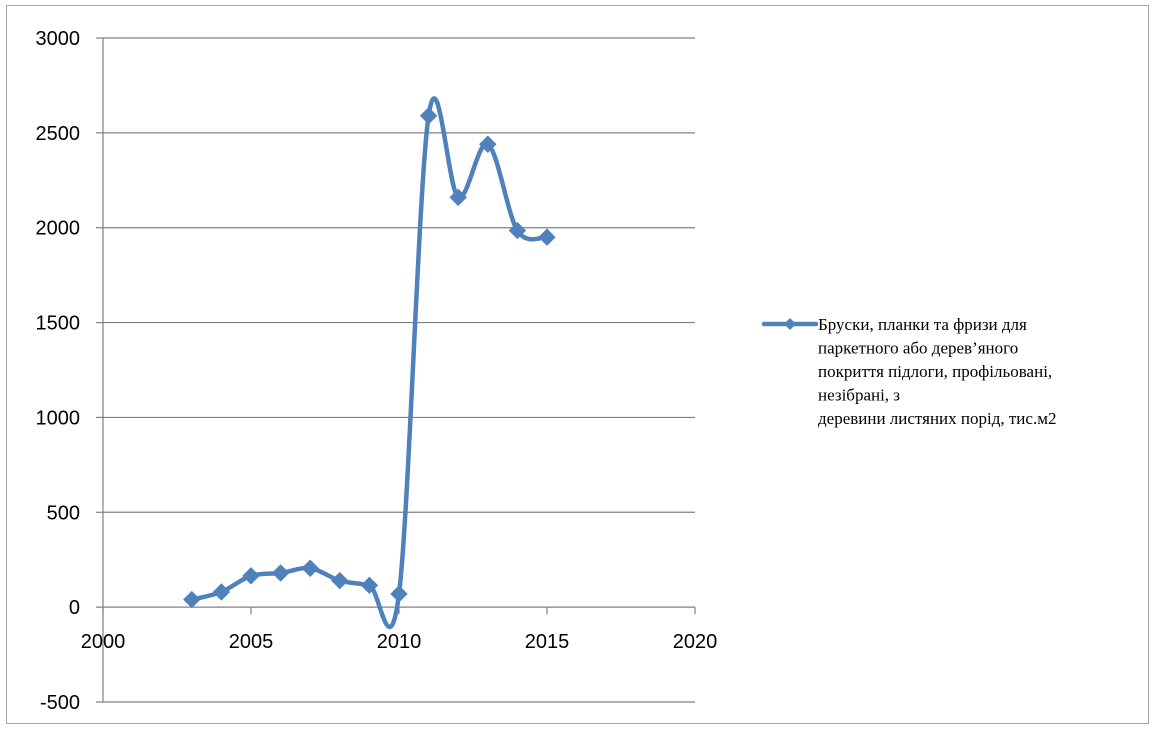 This screenshot has width=1155, height=729. I want to click on legend-label-line: паркетного або дерев’яного, so click(918, 348).